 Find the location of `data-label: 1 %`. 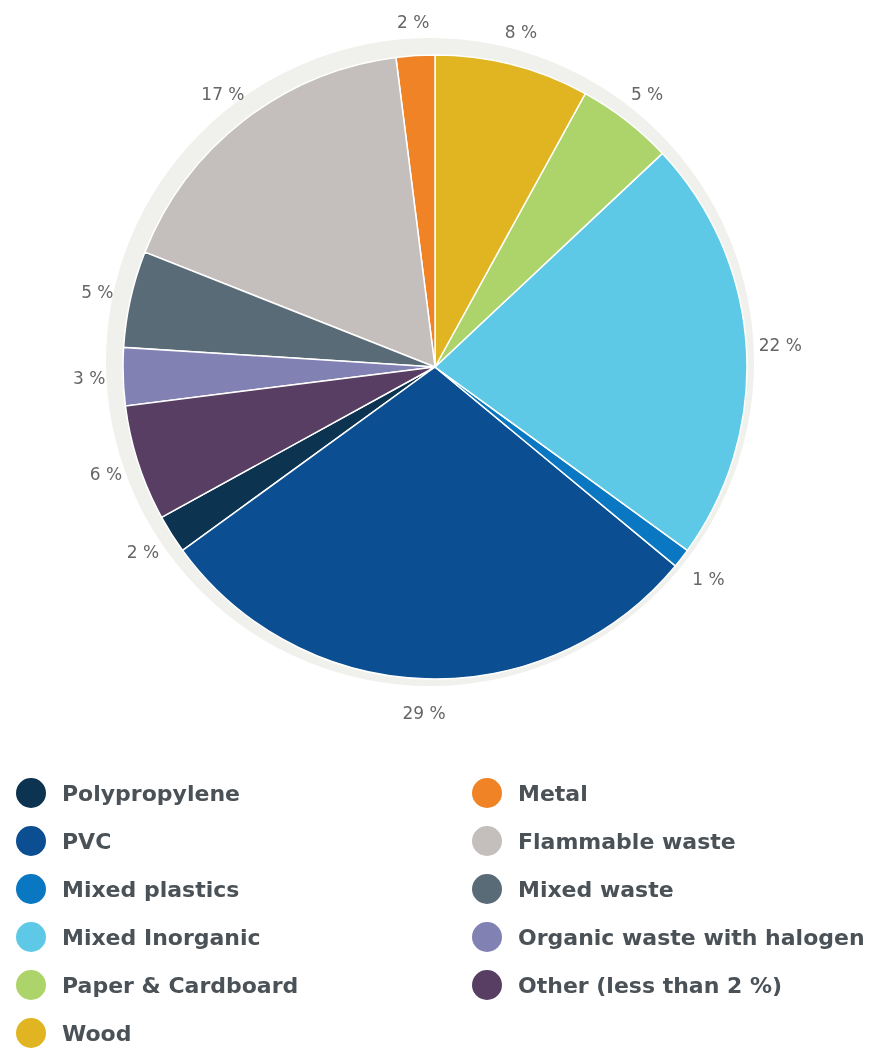

data-label: 1 % is located at coordinates (708, 579).